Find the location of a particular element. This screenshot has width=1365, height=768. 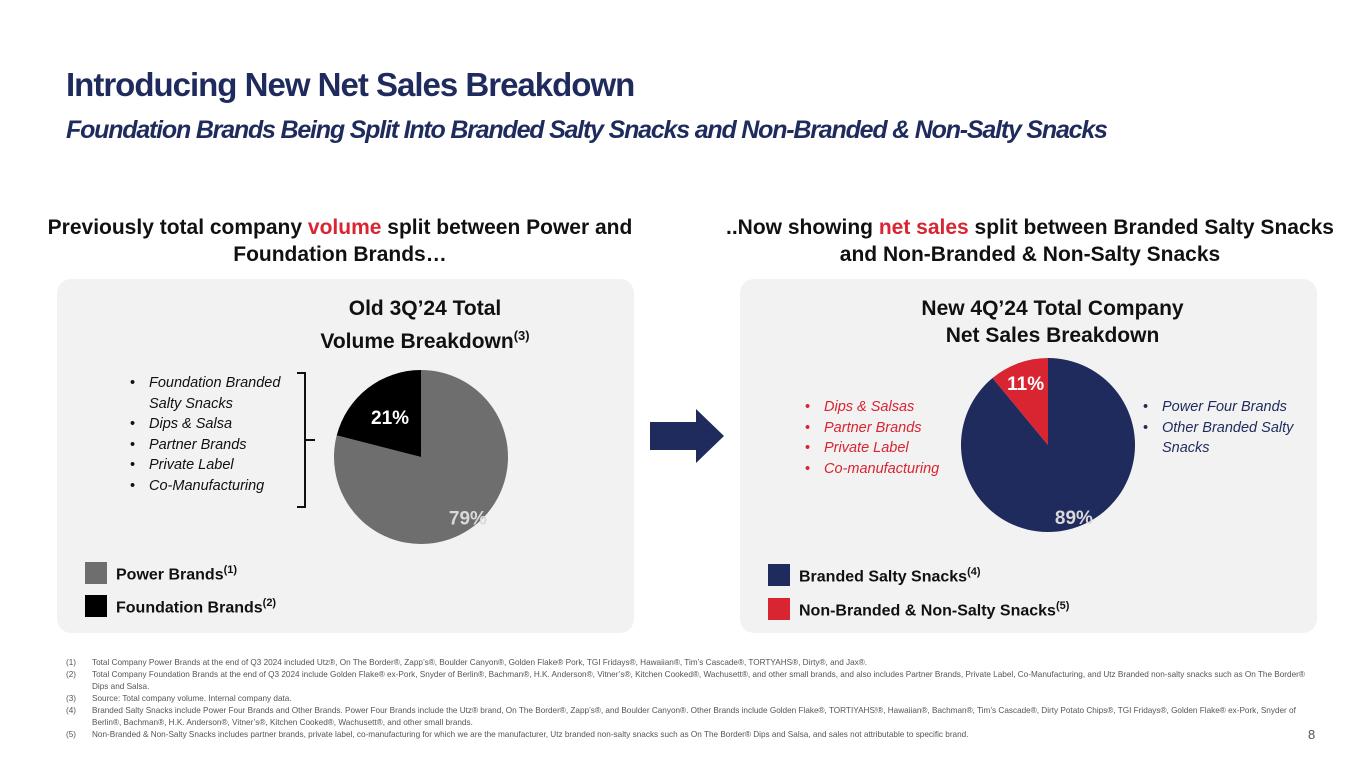

list-item: Co-Manufacturing is located at coordinates (214, 486).